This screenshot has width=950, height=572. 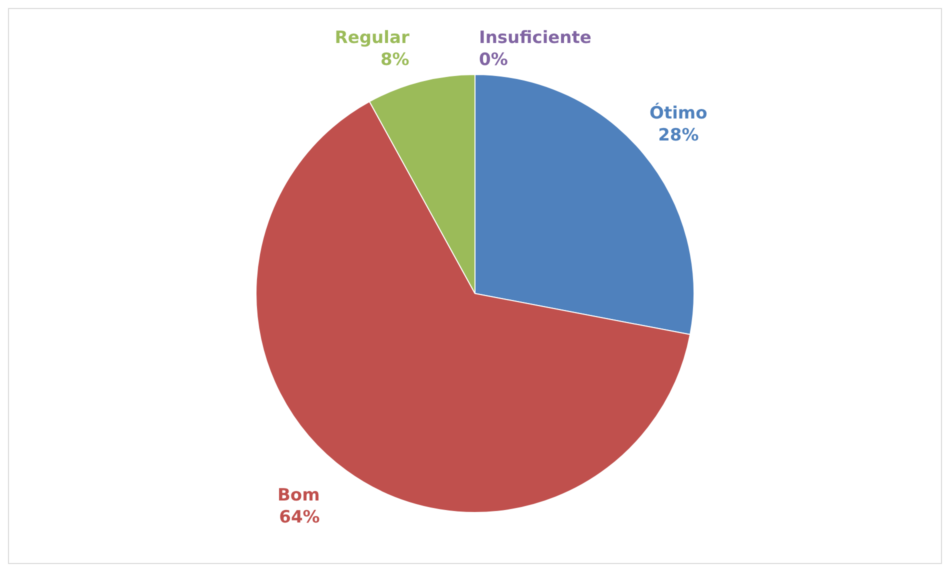 What do you see at coordinates (493, 60) in the screenshot?
I see `text: 0%` at bounding box center [493, 60].